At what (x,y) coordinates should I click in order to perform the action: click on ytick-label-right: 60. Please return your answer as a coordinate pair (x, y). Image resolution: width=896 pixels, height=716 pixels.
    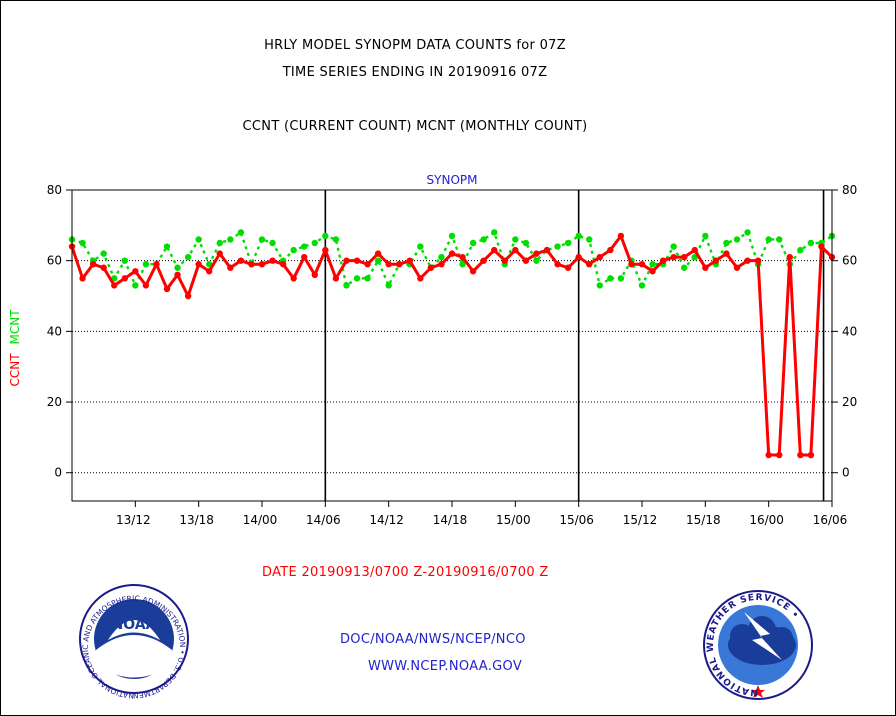
    Looking at the image, I should click on (849, 261).